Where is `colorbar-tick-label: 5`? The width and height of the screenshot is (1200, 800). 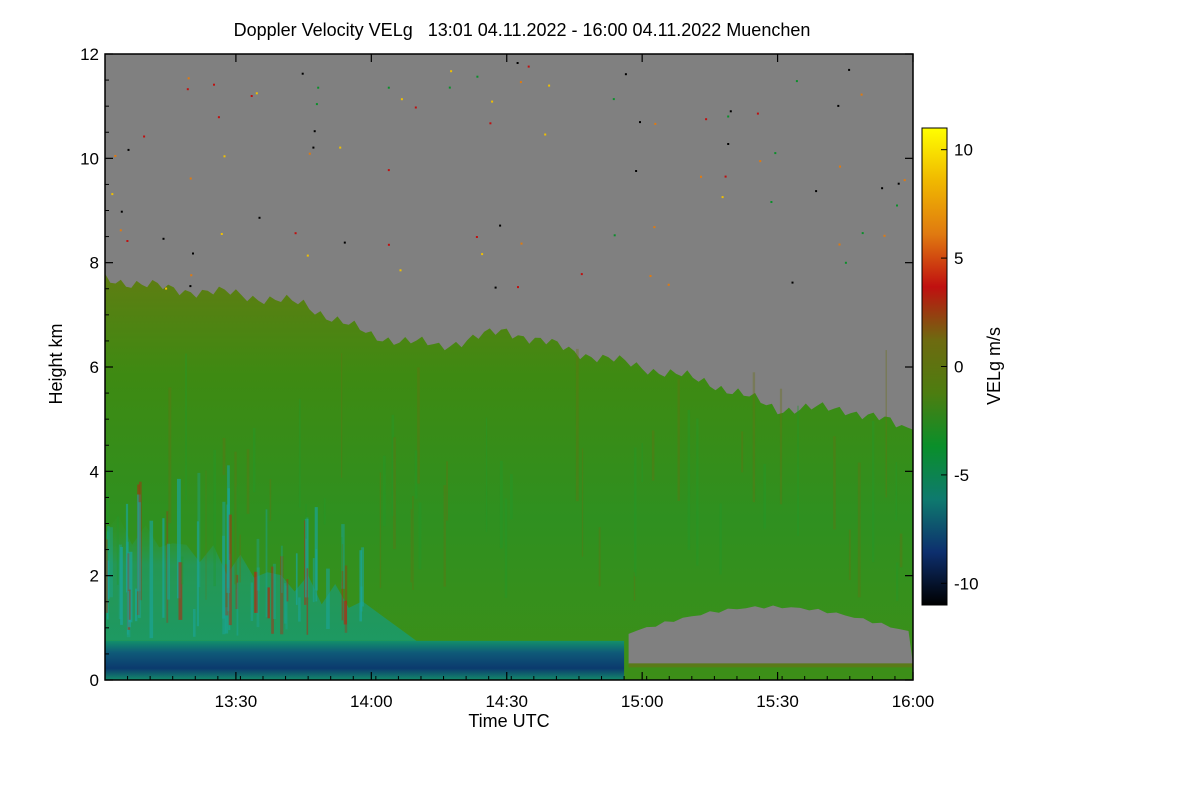
colorbar-tick-label: 5 is located at coordinates (958, 258).